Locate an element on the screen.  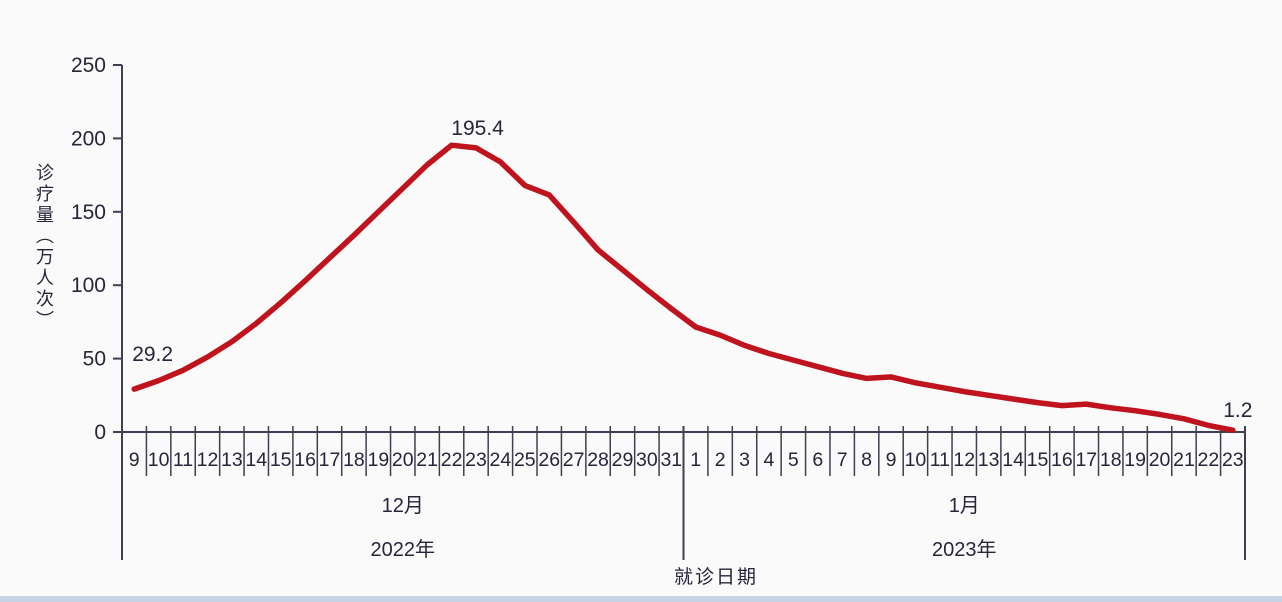
x-tick-label: 1 is located at coordinates (695, 460).